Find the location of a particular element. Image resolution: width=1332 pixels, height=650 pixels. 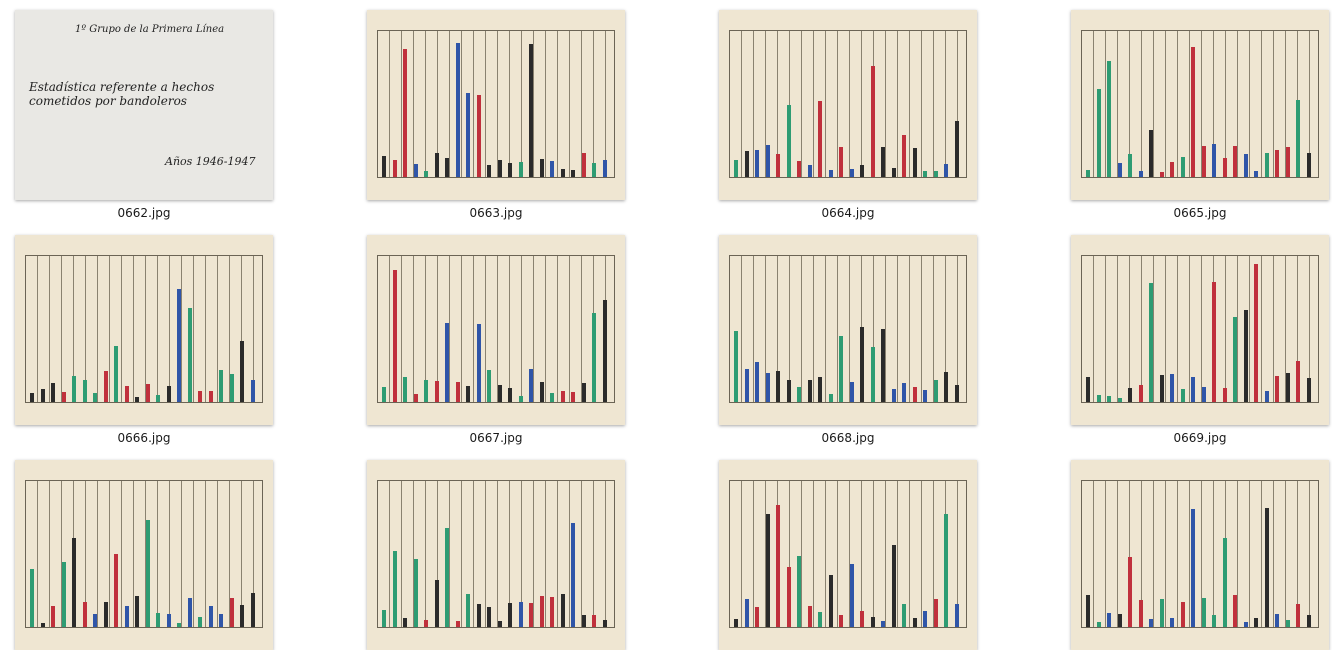

file-name: 0662.jpg is located at coordinates (144, 213).